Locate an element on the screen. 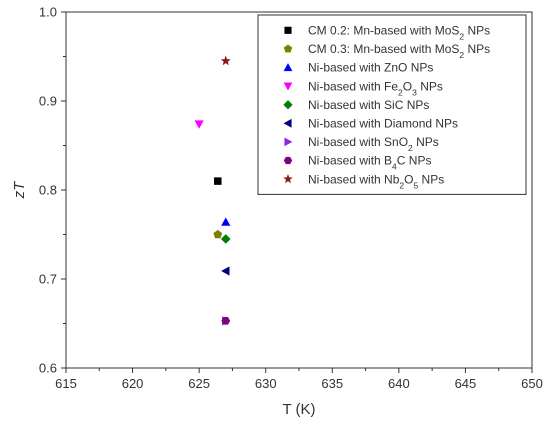 This screenshot has width=550, height=429. y-tick-label: 0.9 is located at coordinates (48, 101).